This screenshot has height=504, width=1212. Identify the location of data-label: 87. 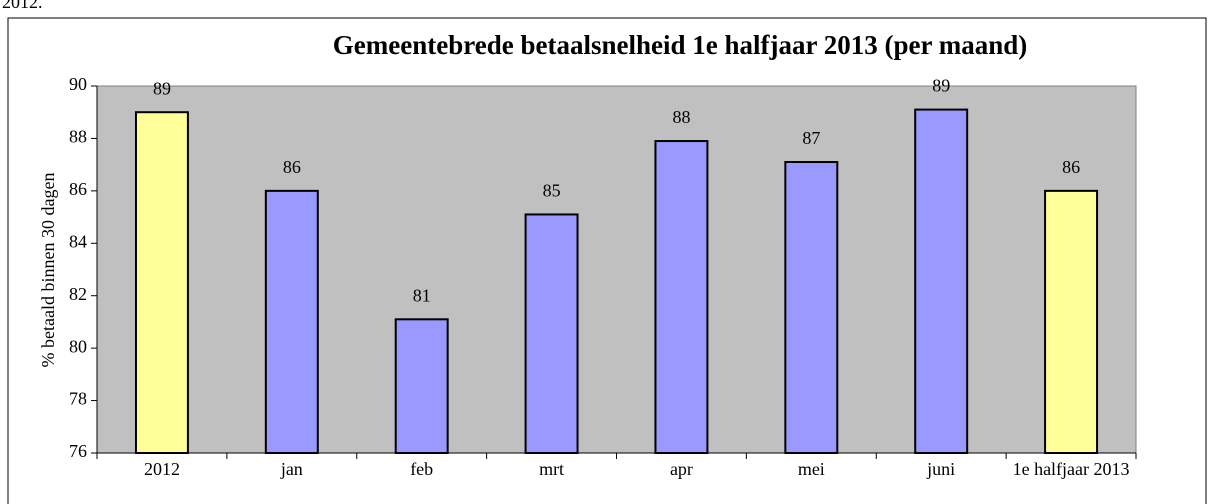
(811, 138).